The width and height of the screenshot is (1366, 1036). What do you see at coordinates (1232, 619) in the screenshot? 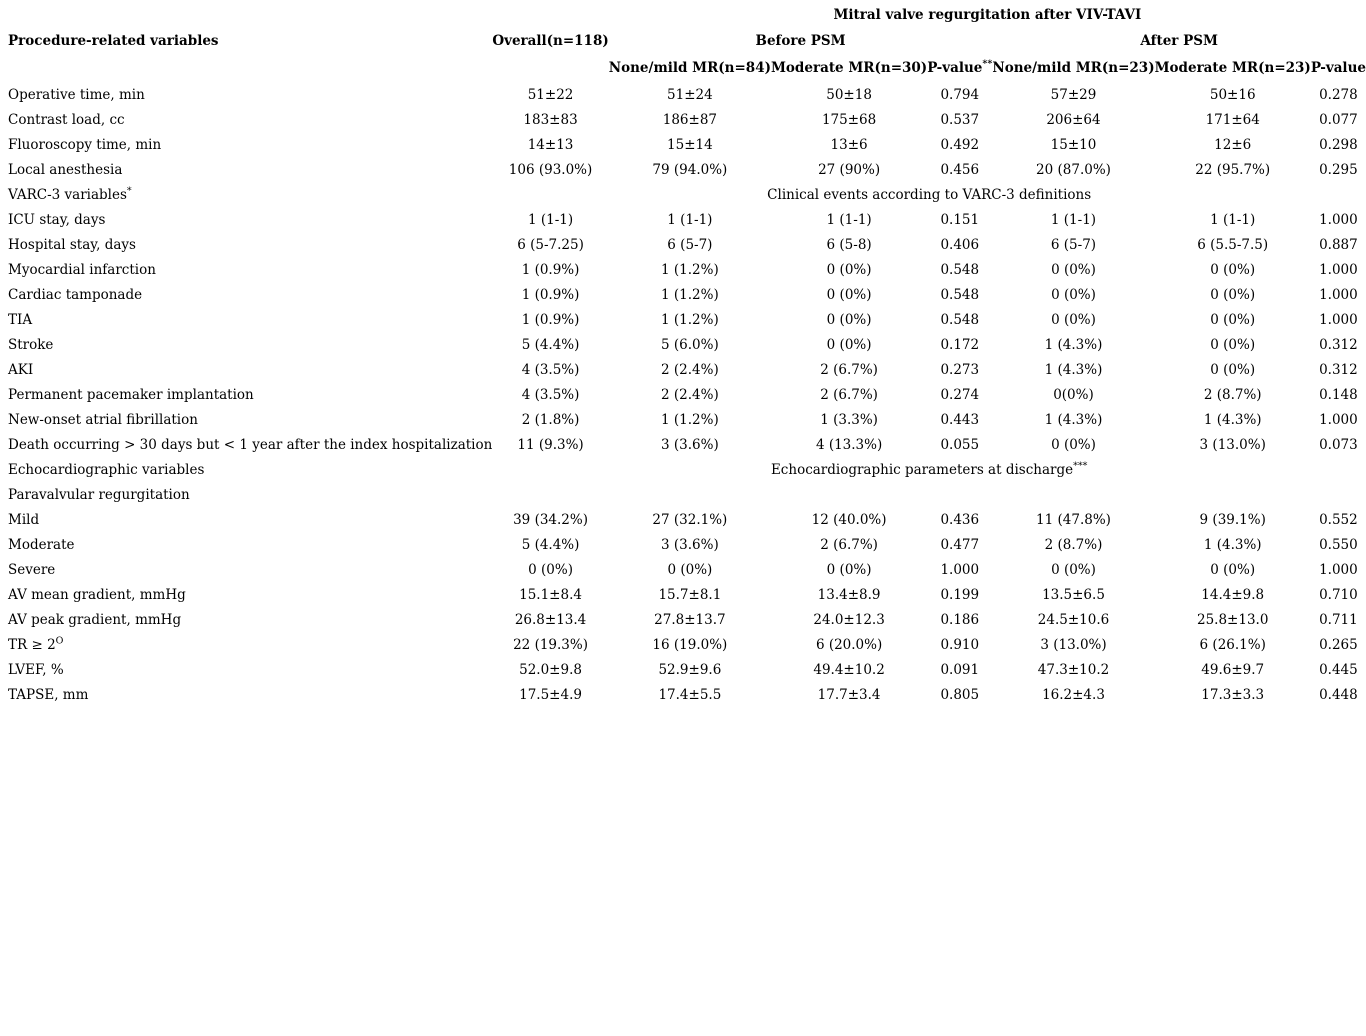
I see `data-cell: 25.8±13.0` at bounding box center [1232, 619].